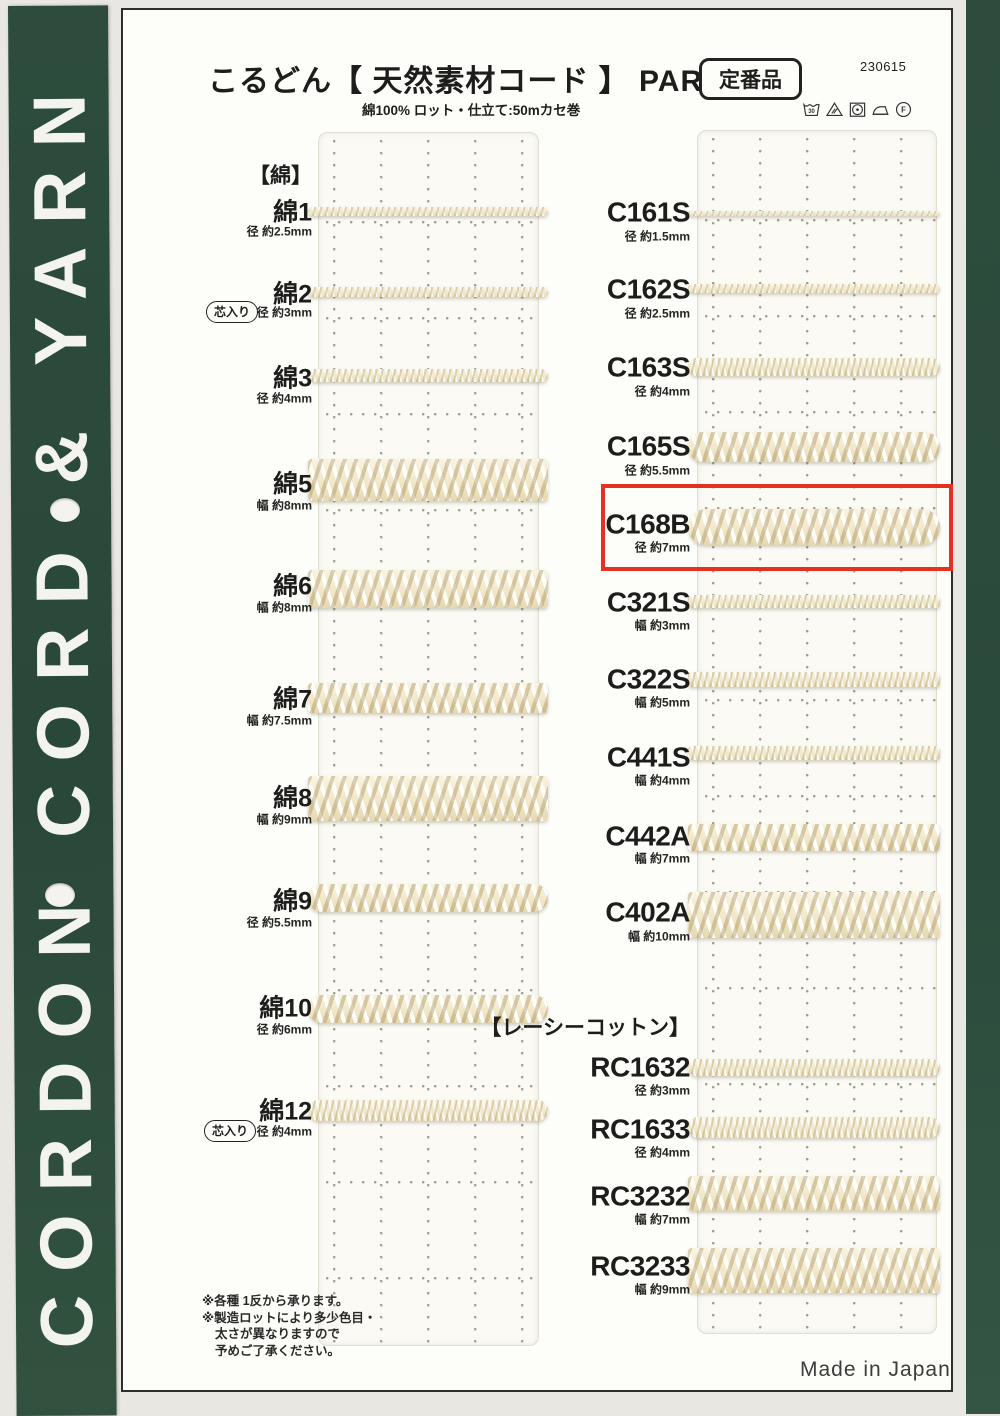 The height and width of the screenshot is (1416, 1000). What do you see at coordinates (857, 109) in the screenshot?
I see `tumble-dry-icon` at bounding box center [857, 109].